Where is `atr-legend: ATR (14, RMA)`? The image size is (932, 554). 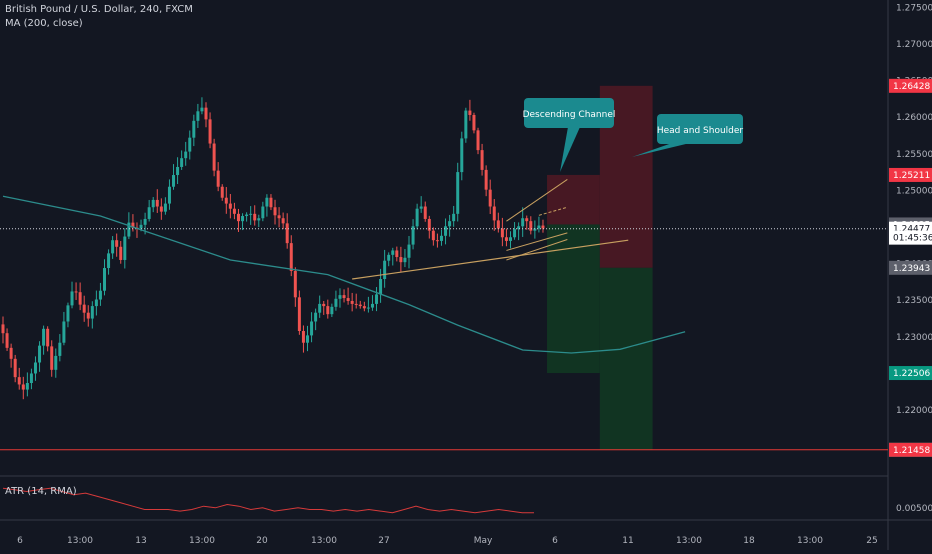
atr-legend: ATR (14, RMA) is located at coordinates (41, 491).